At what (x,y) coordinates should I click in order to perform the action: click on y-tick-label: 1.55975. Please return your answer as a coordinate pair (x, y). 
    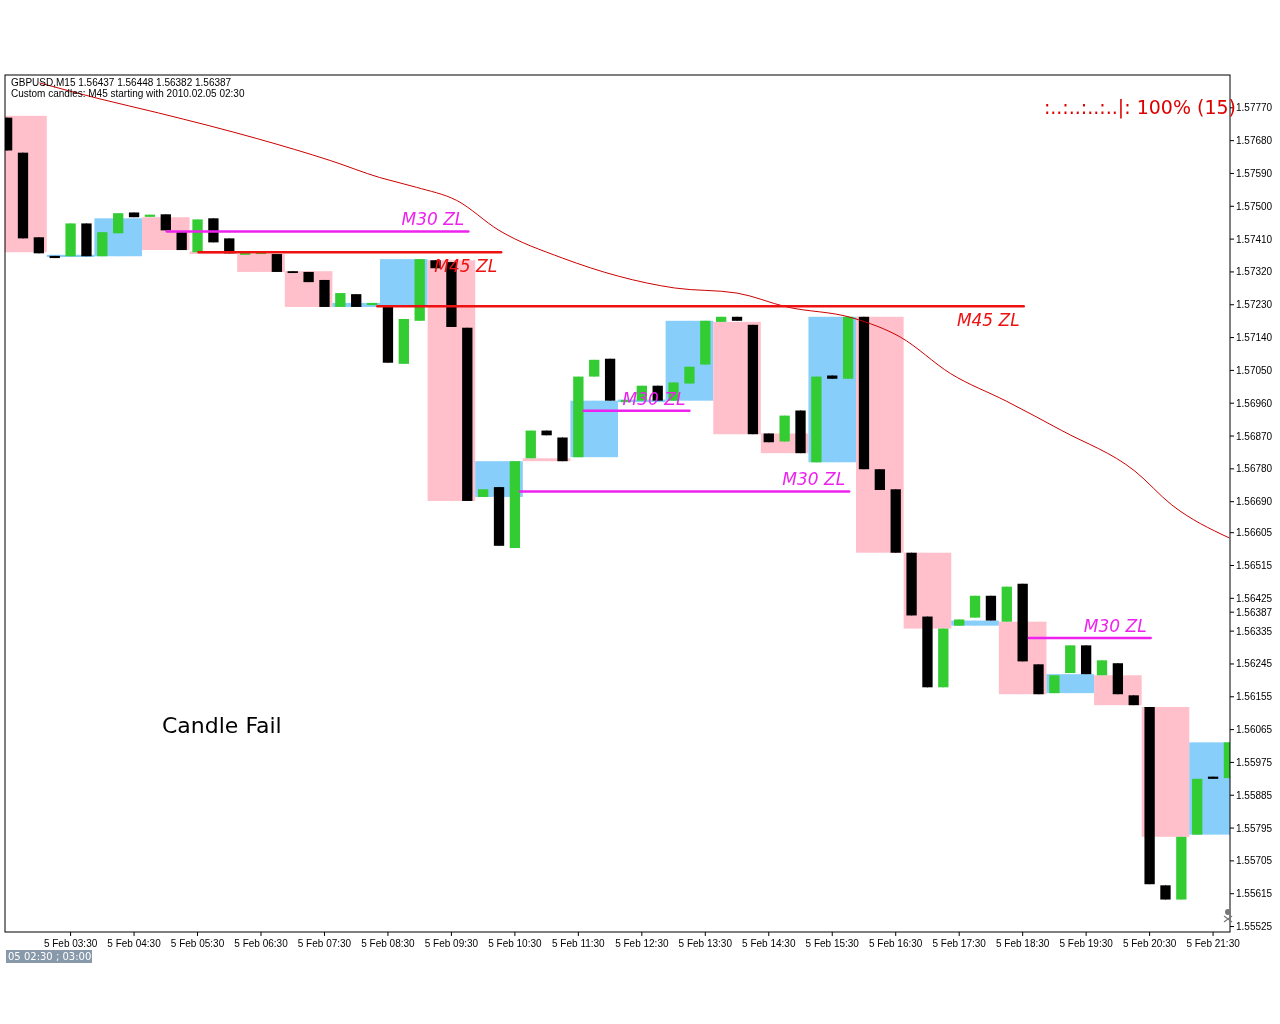
    Looking at the image, I should click on (1254, 762).